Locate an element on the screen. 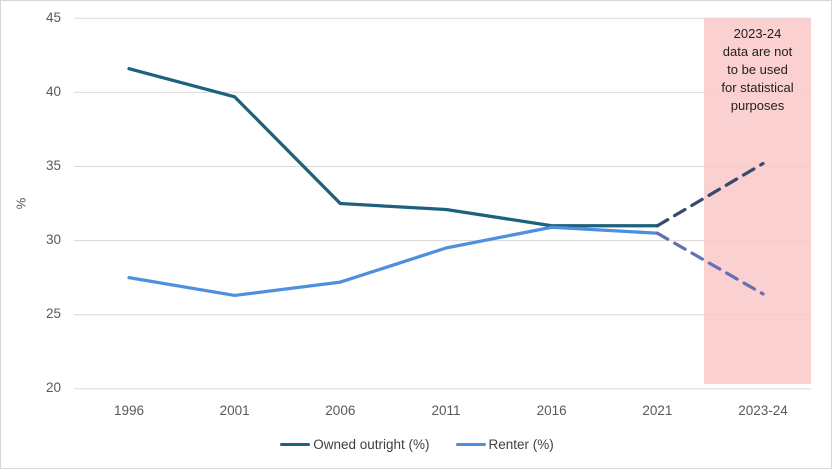 The height and width of the screenshot is (469, 832). y-tick-label-35: 35 is located at coordinates (53, 165).